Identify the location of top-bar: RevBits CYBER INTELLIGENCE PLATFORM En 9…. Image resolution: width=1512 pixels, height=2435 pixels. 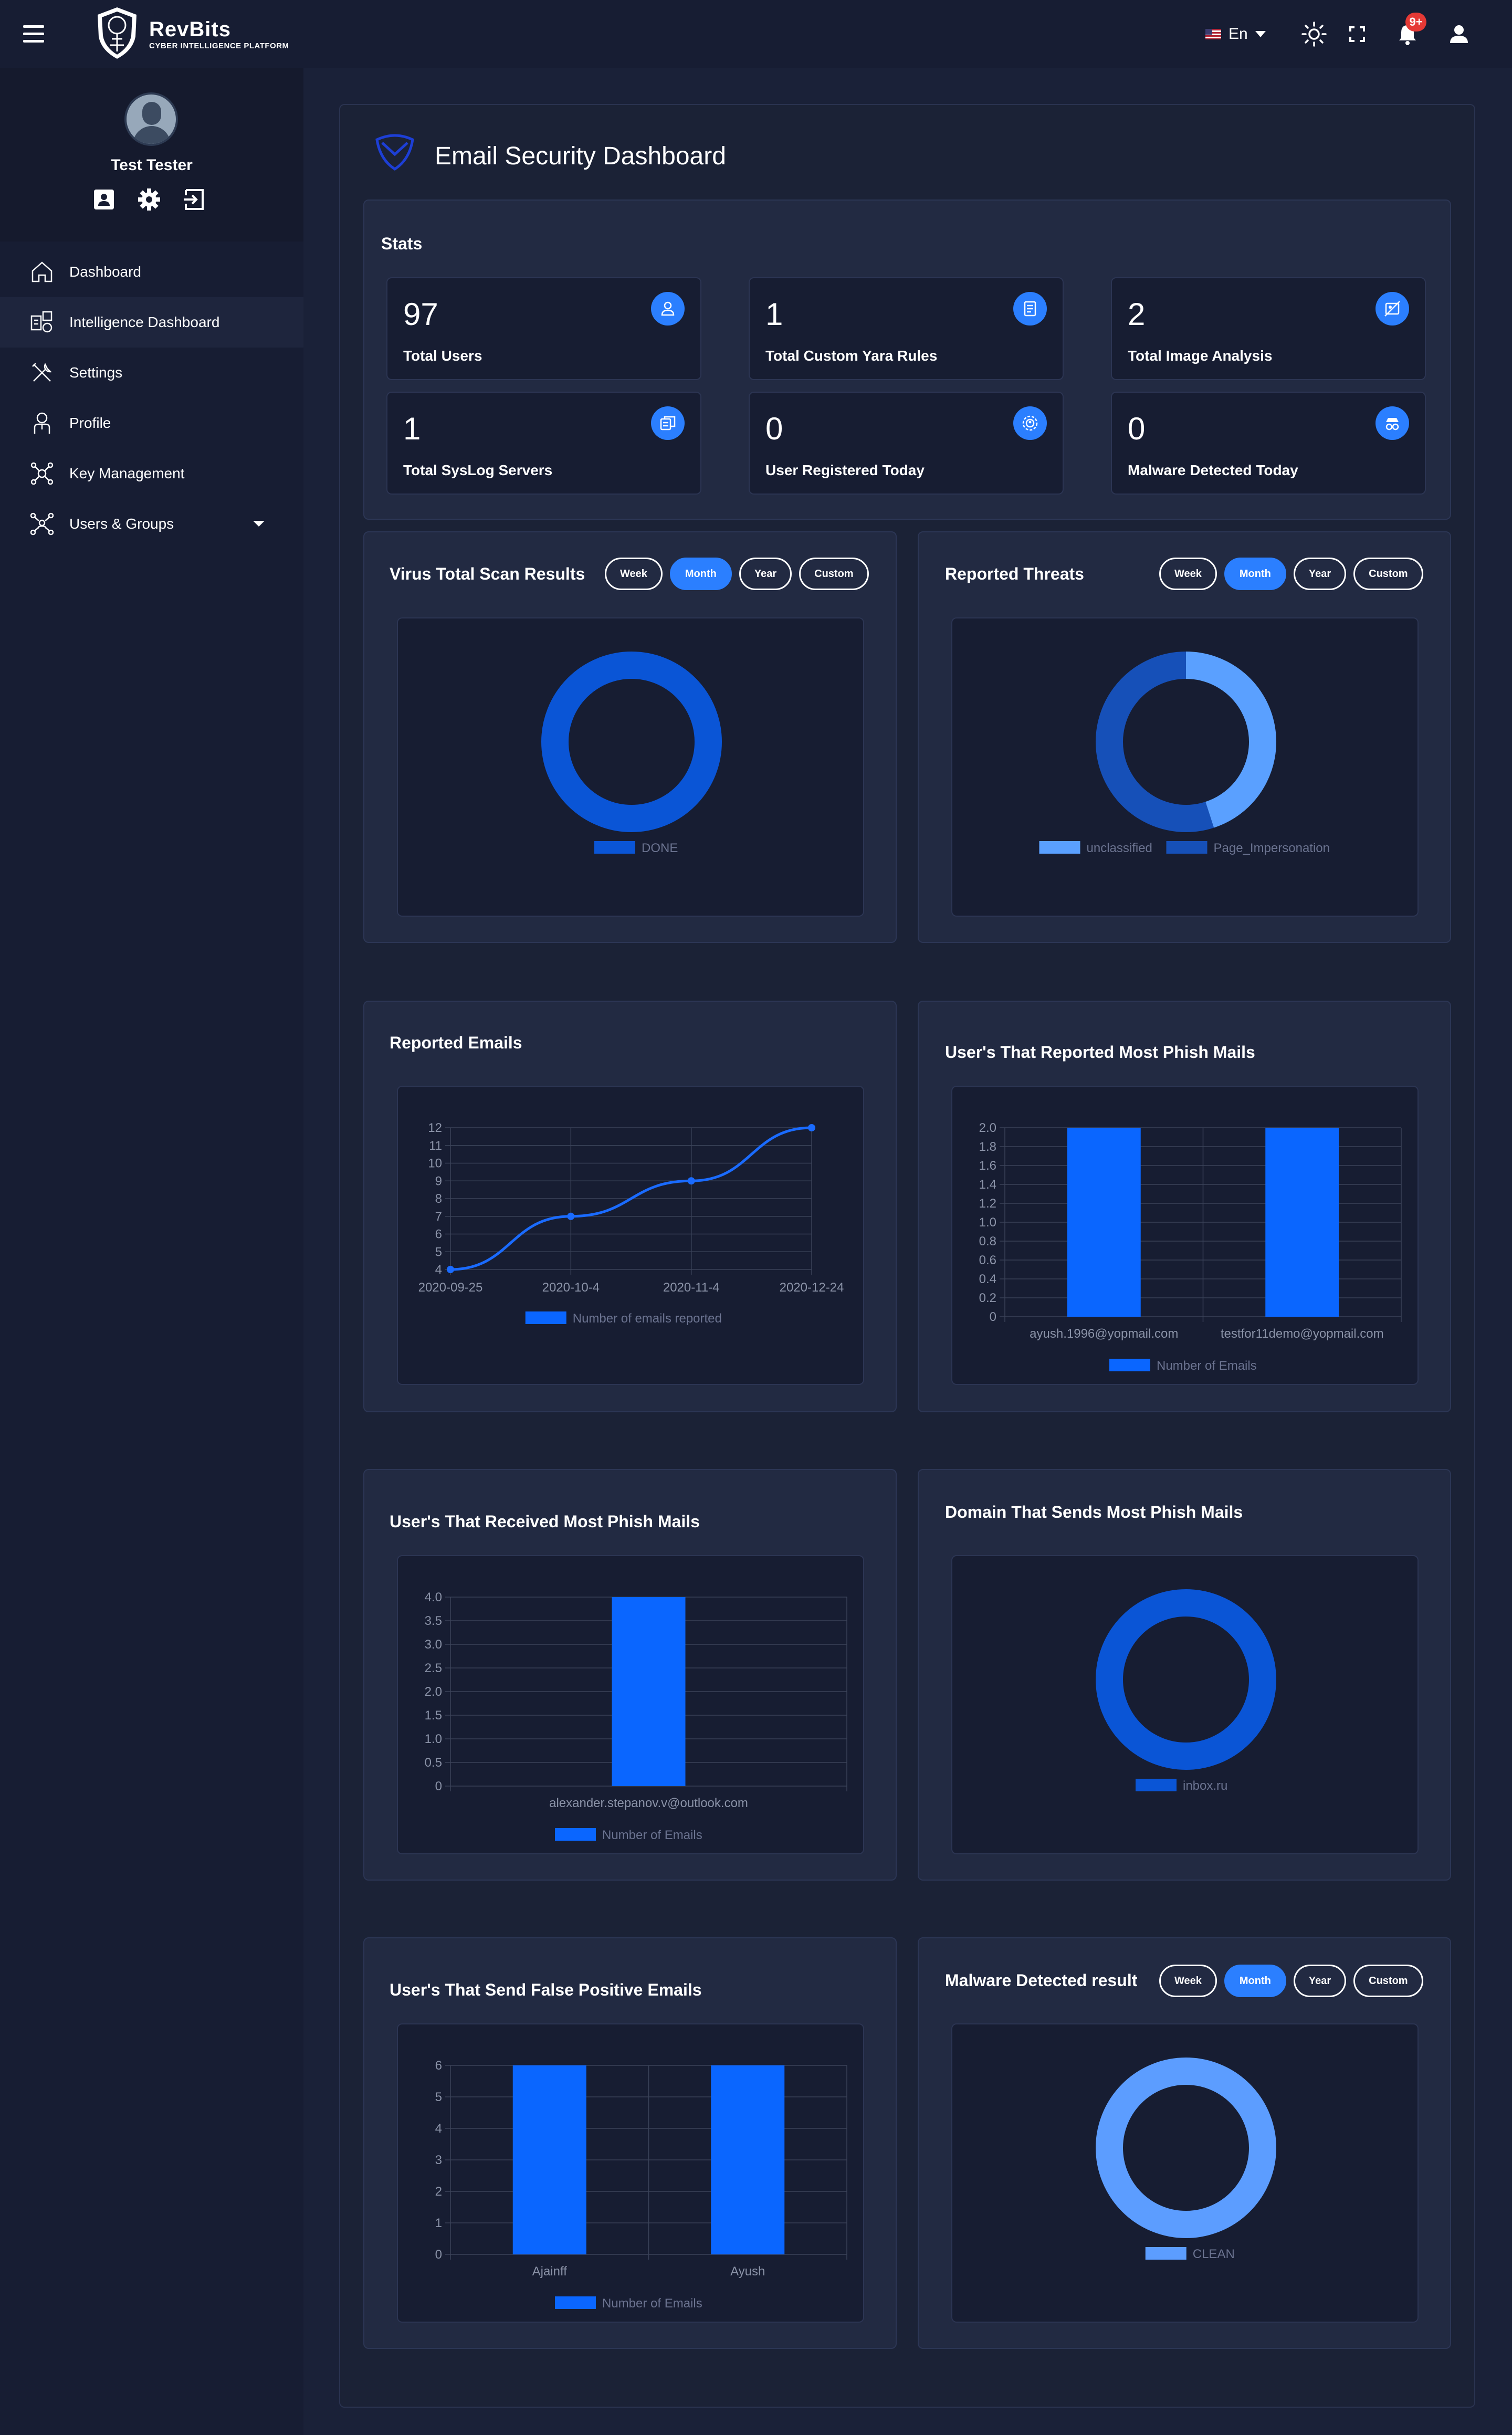
(756, 34).